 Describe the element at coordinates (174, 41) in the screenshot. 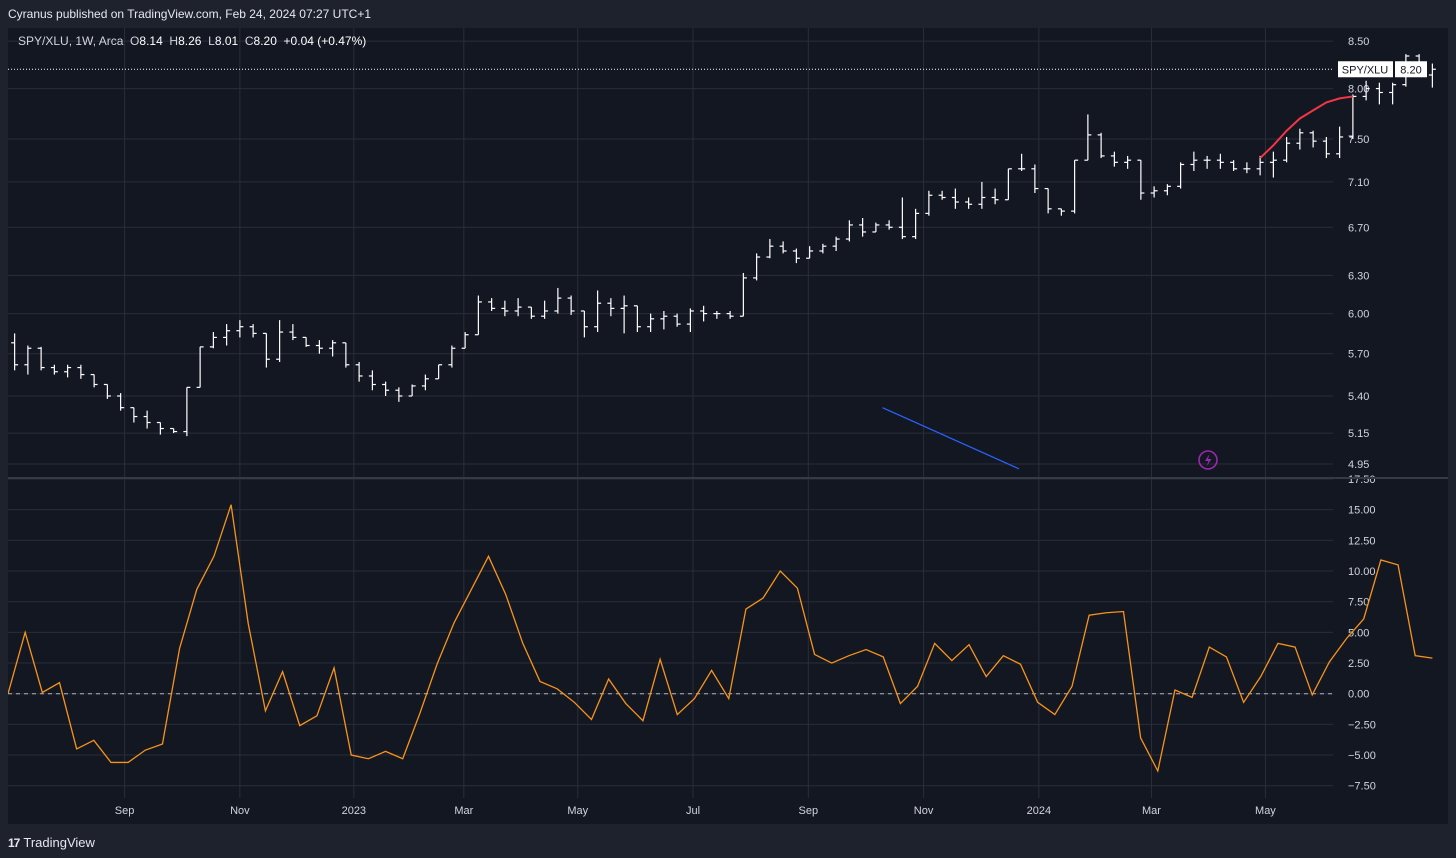

I see `legend-high-label: H` at that location.